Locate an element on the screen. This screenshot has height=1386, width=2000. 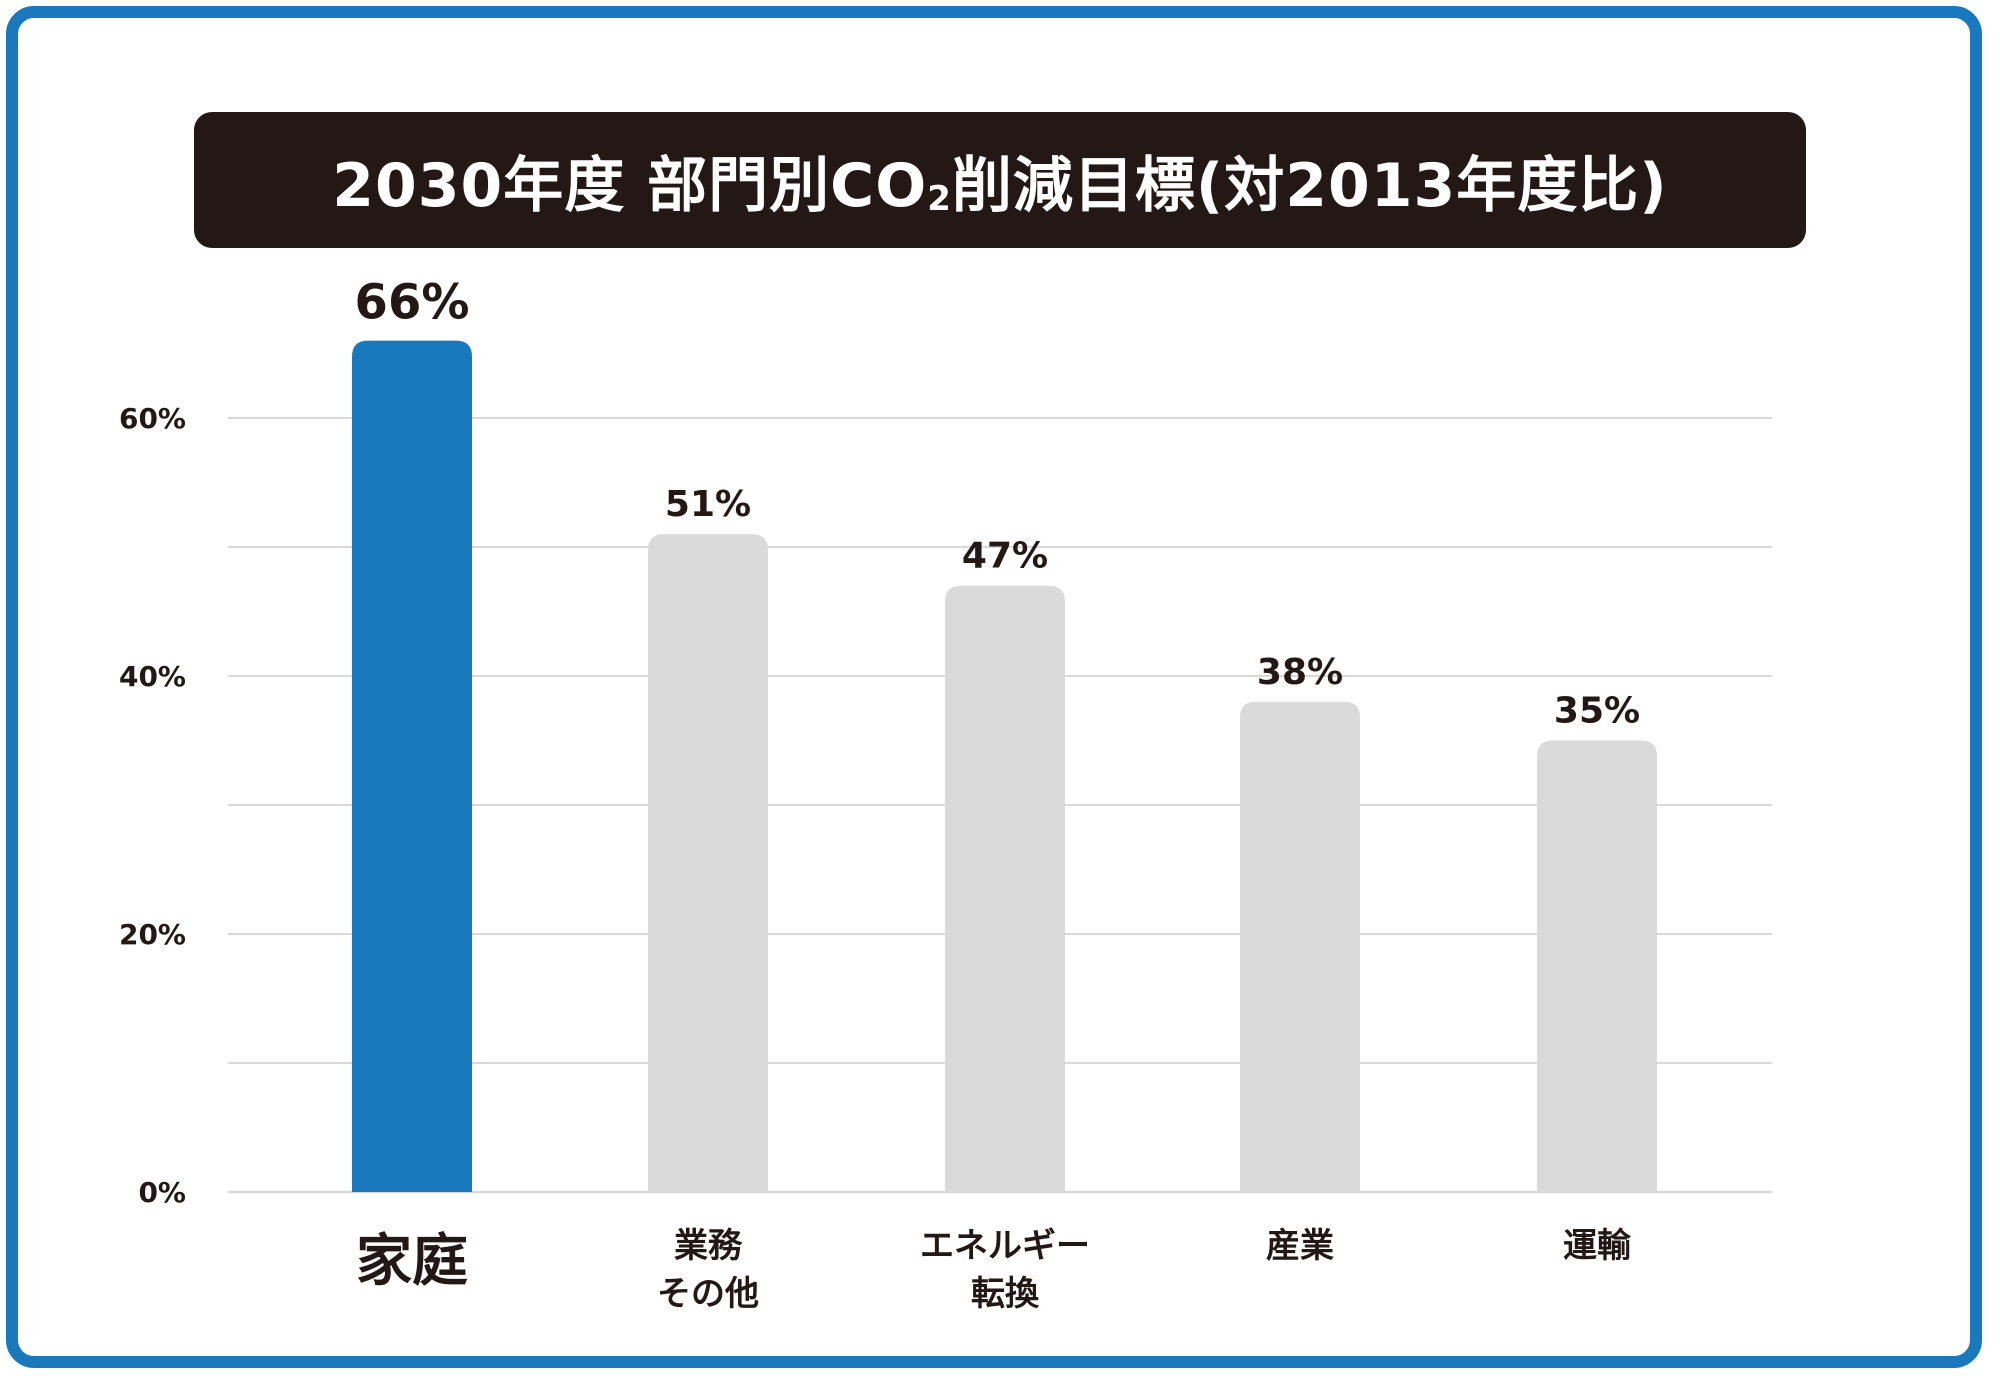
x-category-label: その他 is located at coordinates (708, 1294).